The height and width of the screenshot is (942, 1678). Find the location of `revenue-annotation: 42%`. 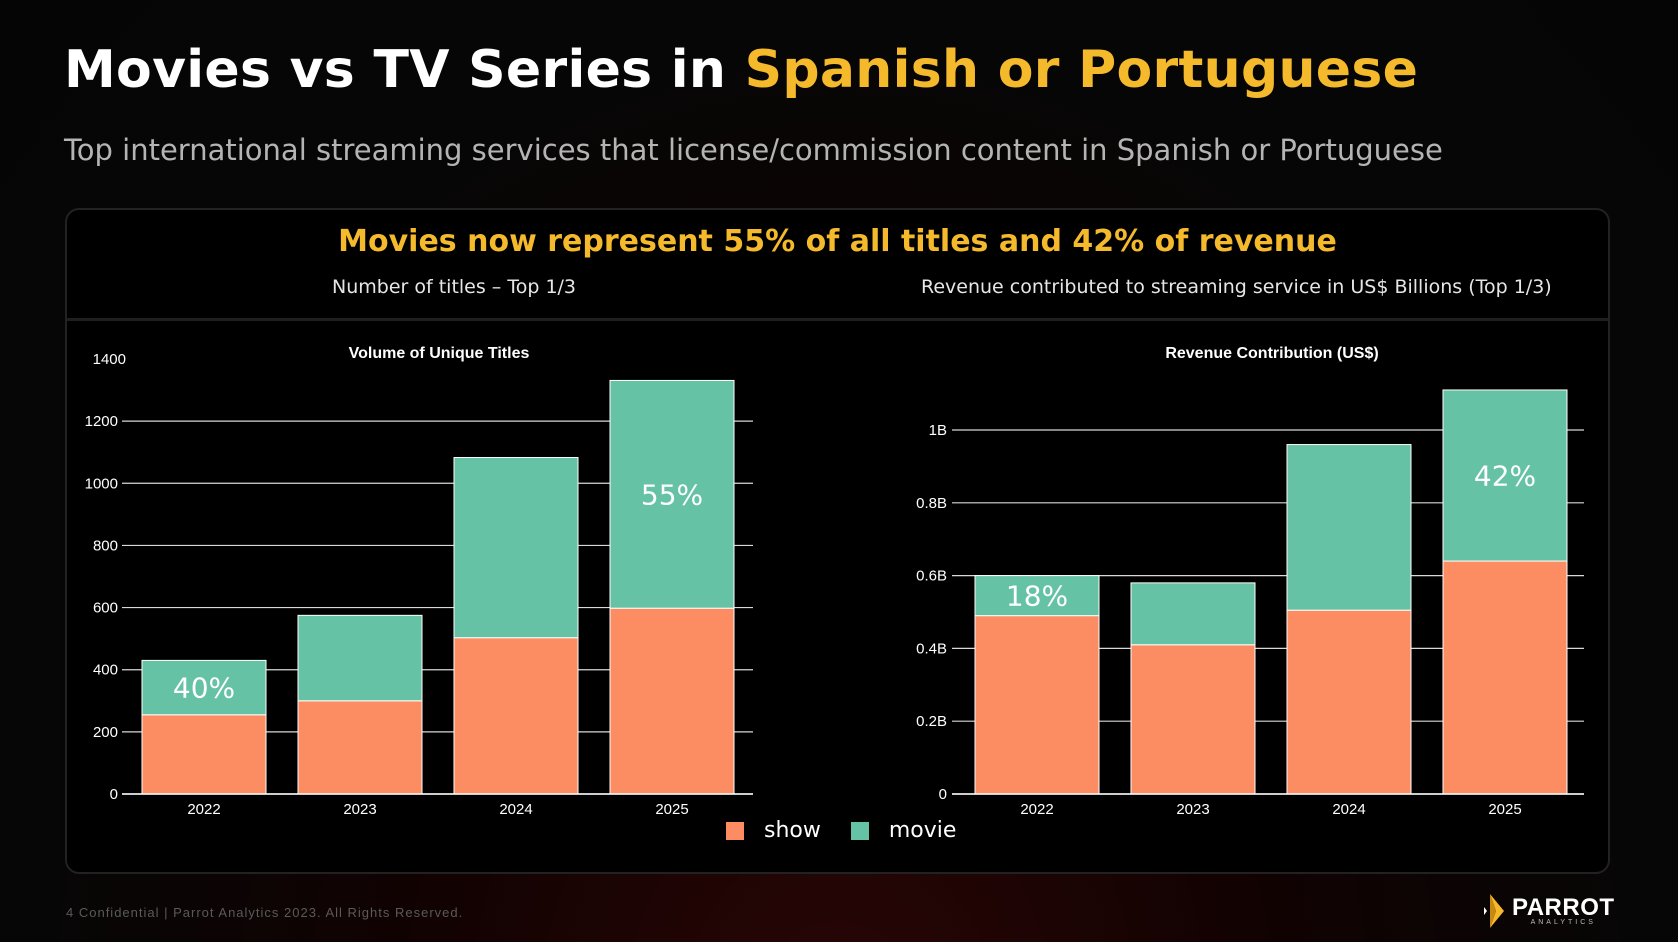

revenue-annotation: 42% is located at coordinates (1505, 476).